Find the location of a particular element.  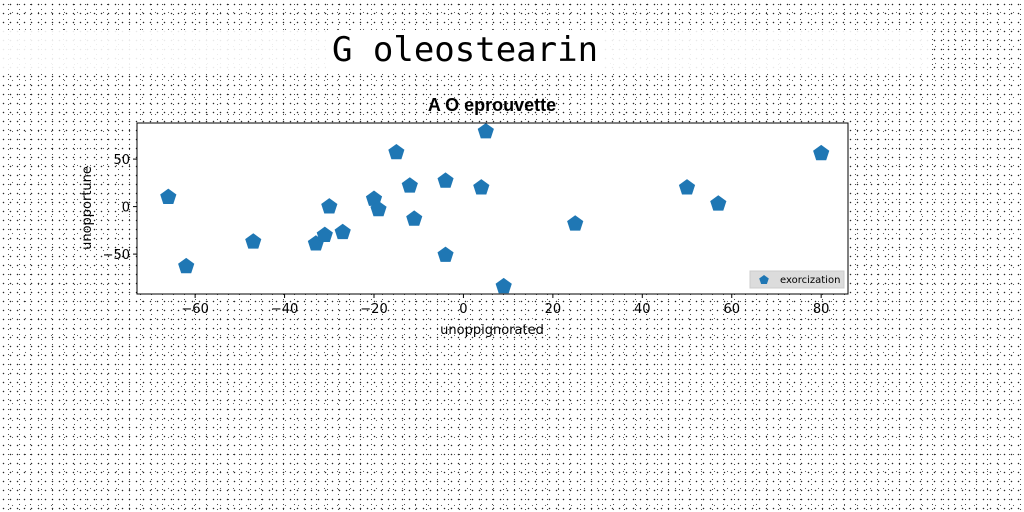

x-tick-label: −40 is located at coordinates (284, 309).